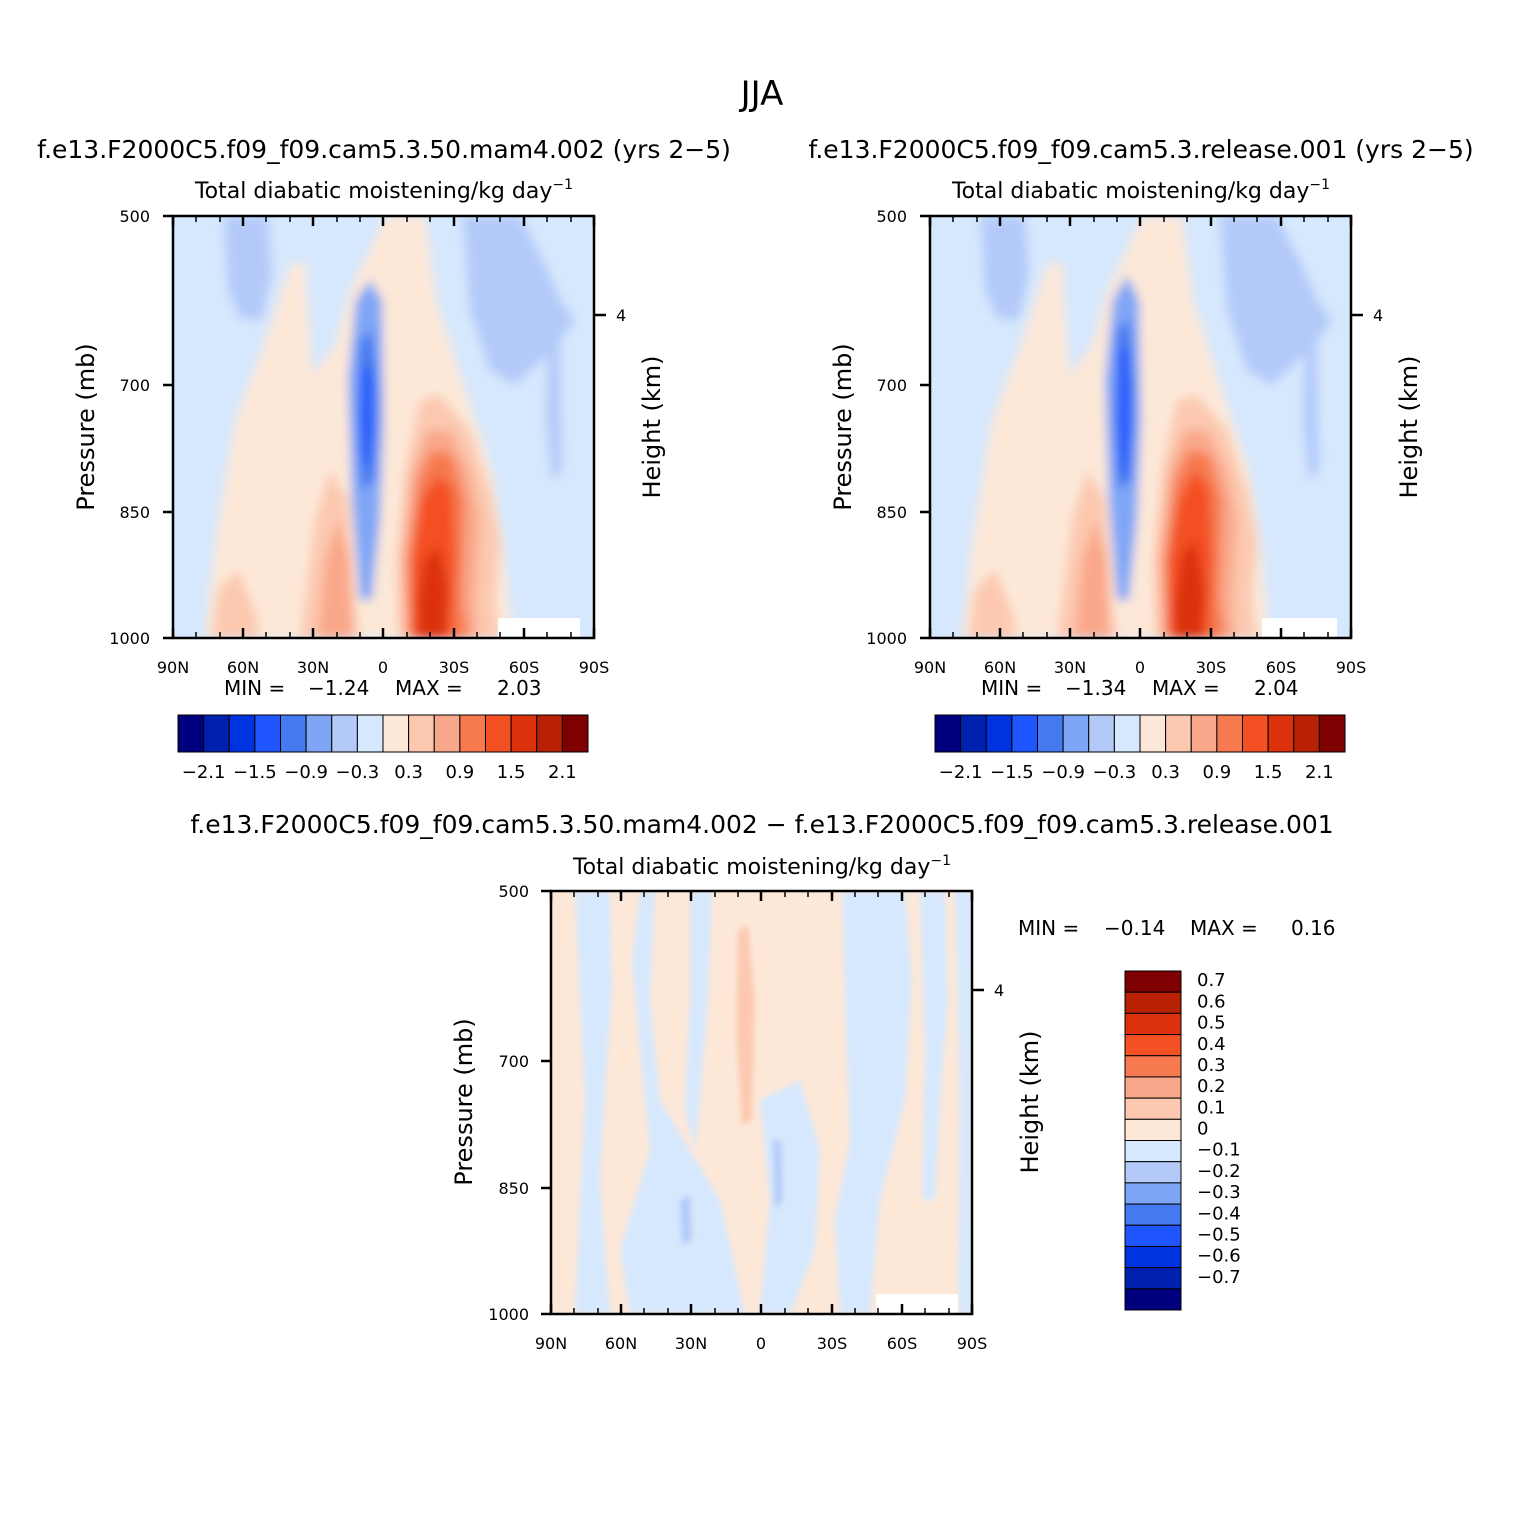  I want to click on colorbar-label: −0.7, so click(1219, 1277).